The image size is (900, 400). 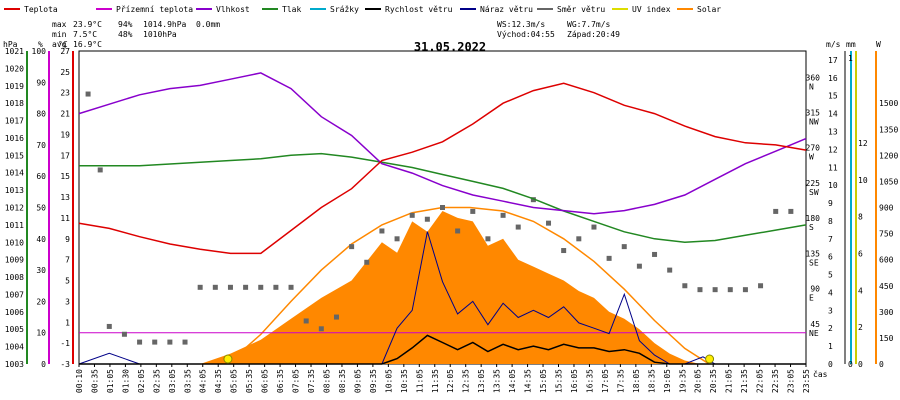 I want to click on press-tick-3: 1006, so click(x=14, y=312).